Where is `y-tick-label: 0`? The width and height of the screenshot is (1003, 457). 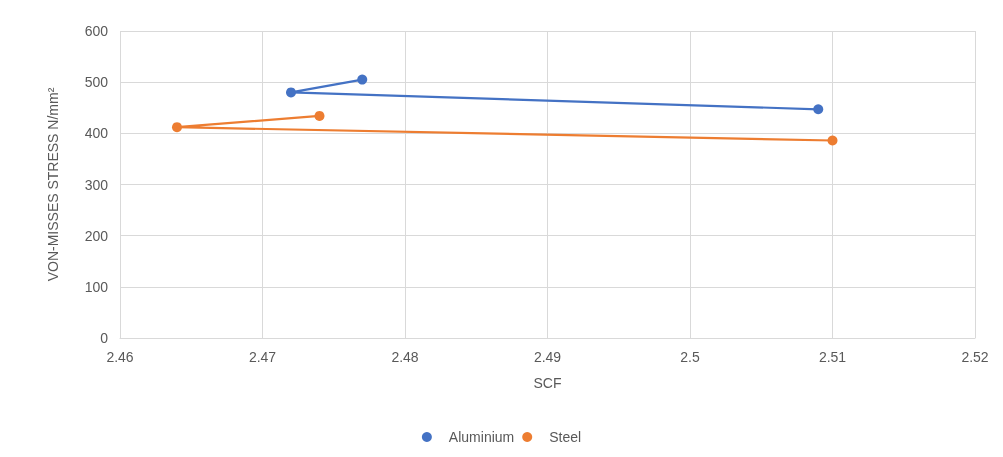
y-tick-label: 0 is located at coordinates (104, 338).